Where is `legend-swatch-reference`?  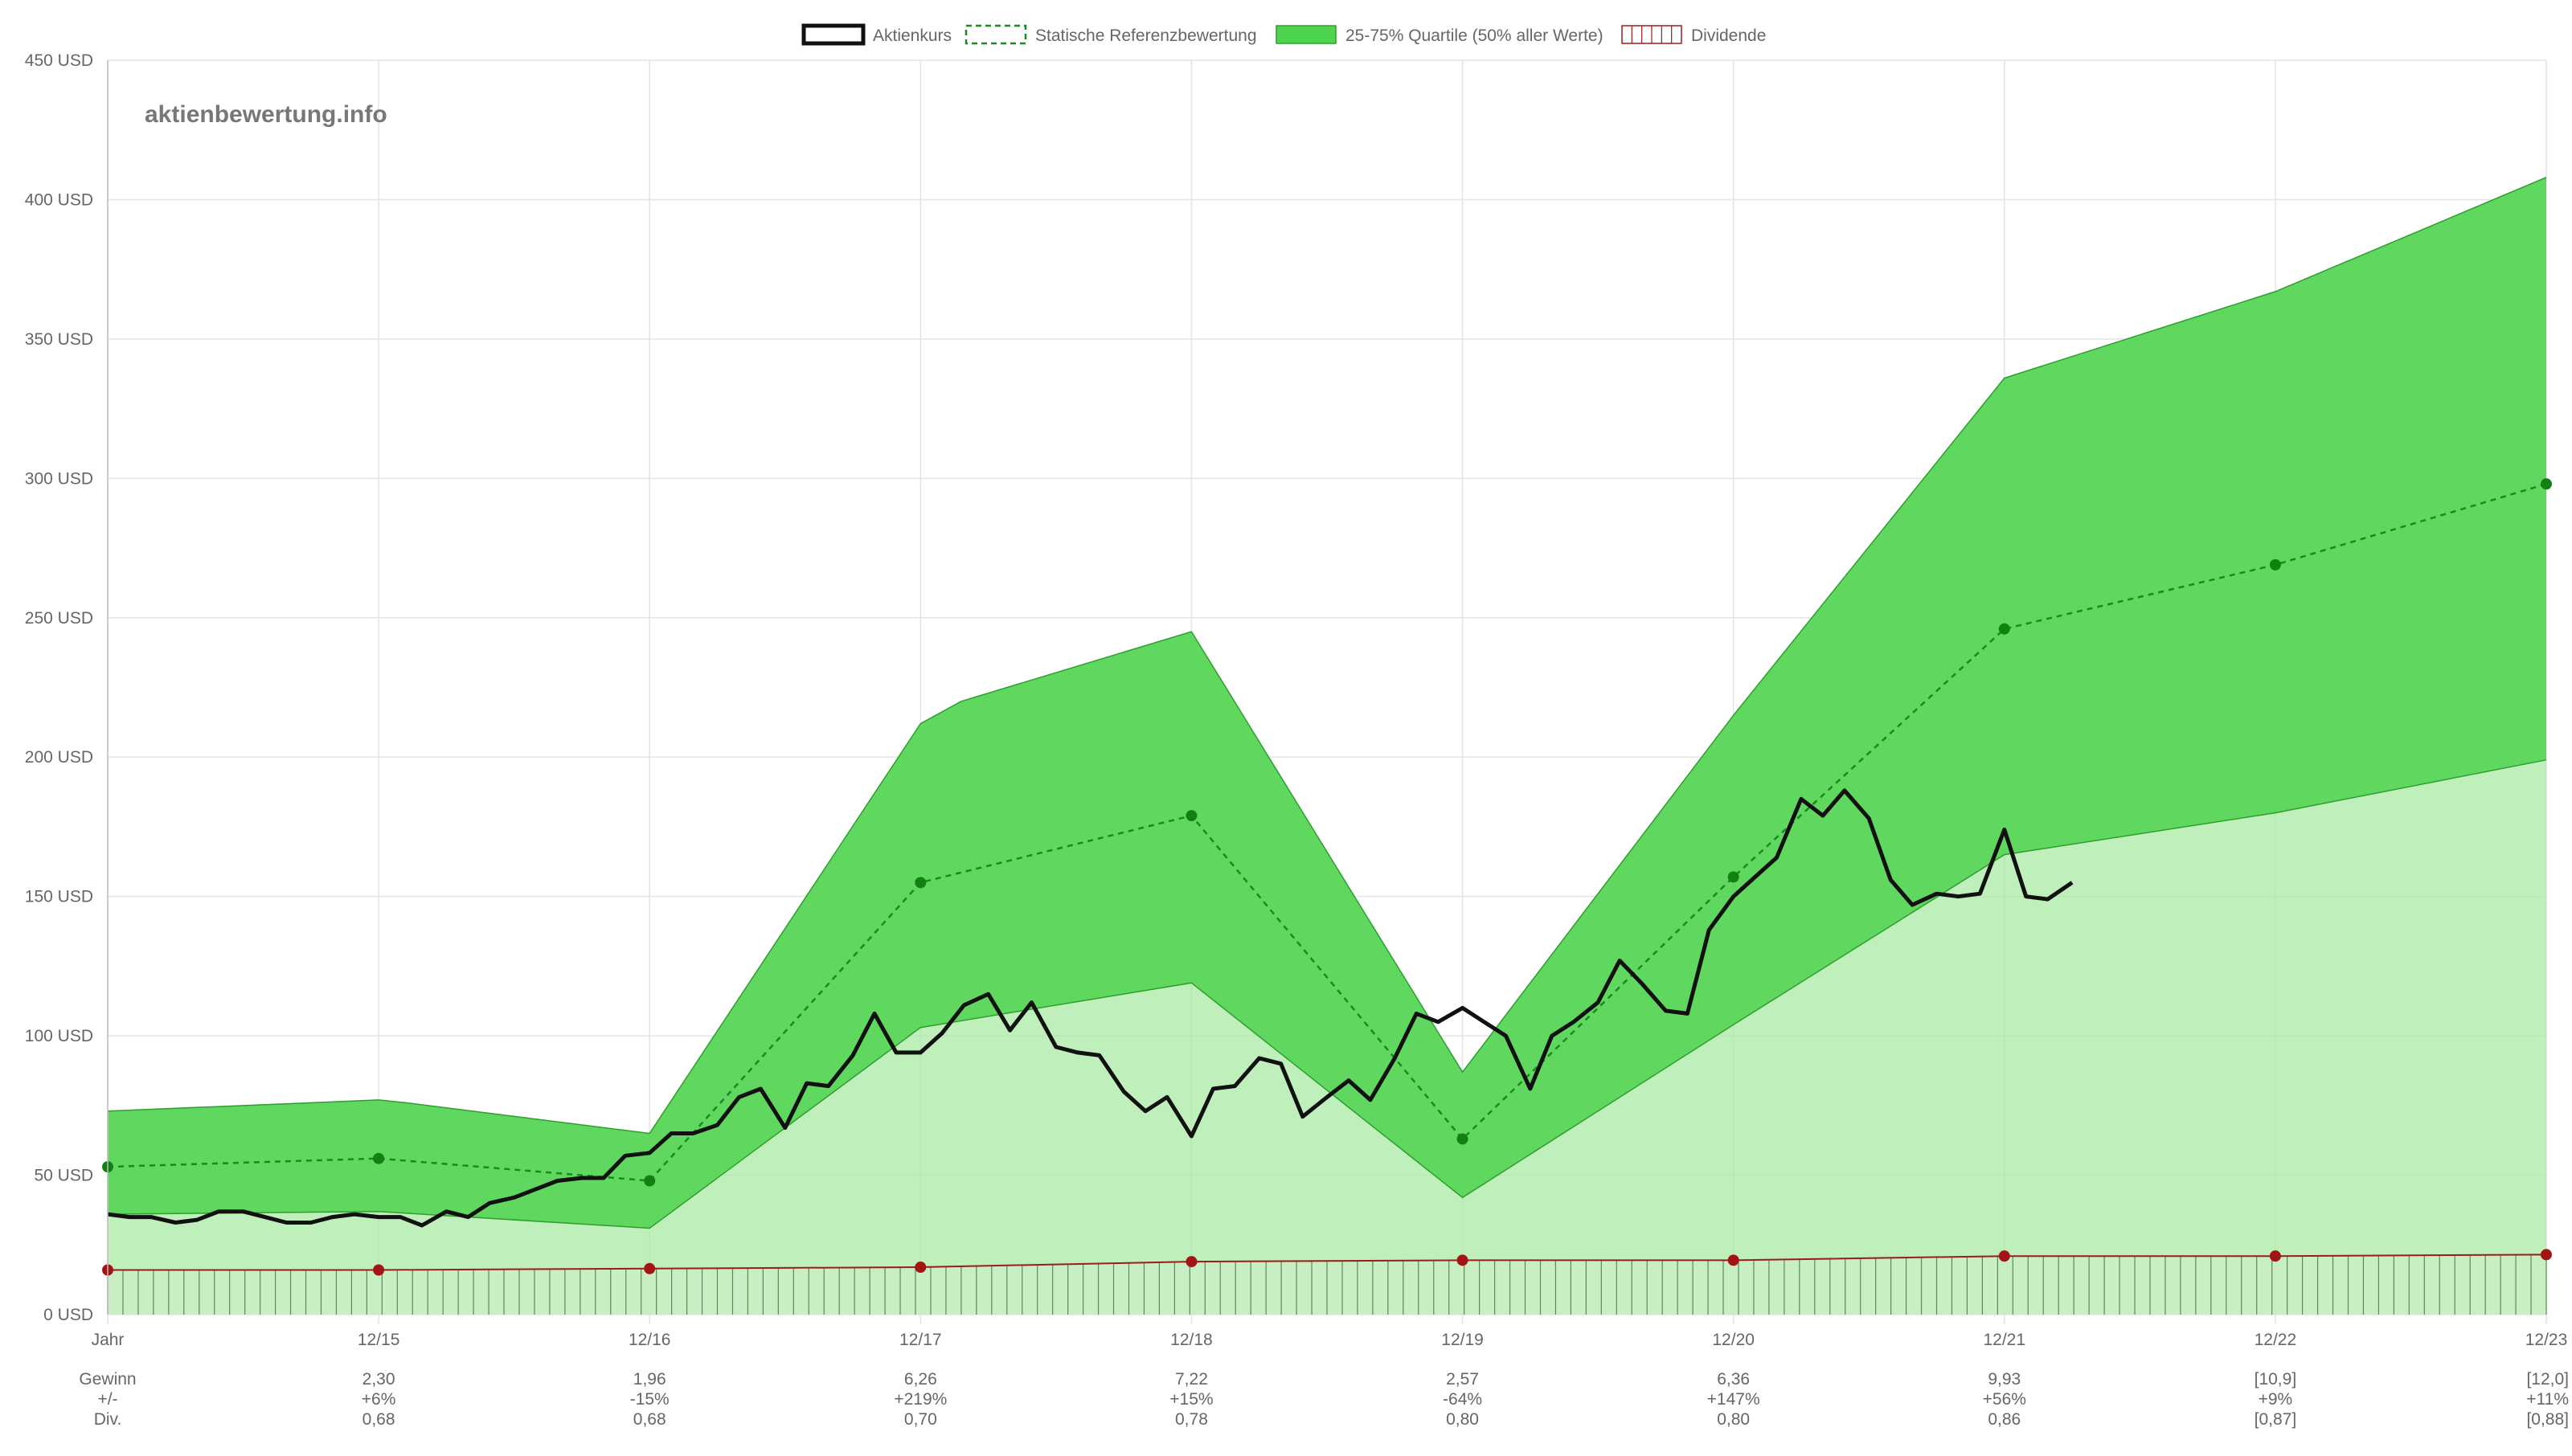
legend-swatch-reference is located at coordinates (995, 34).